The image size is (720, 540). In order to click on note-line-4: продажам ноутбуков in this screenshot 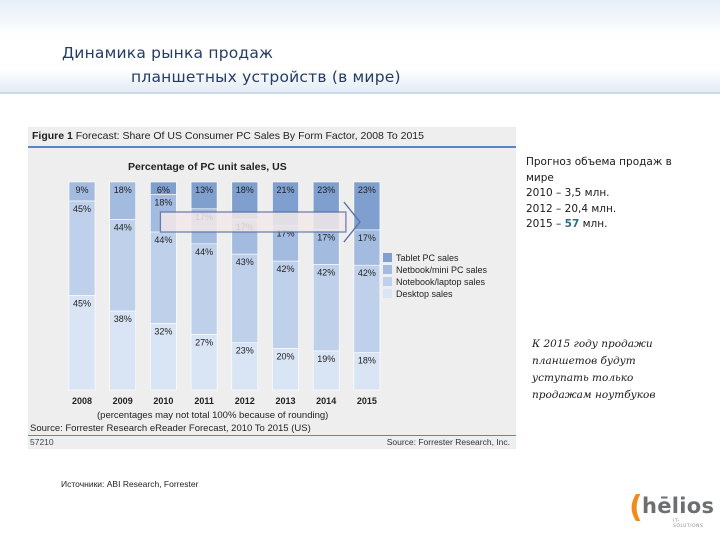, I will do `click(594, 395)`.